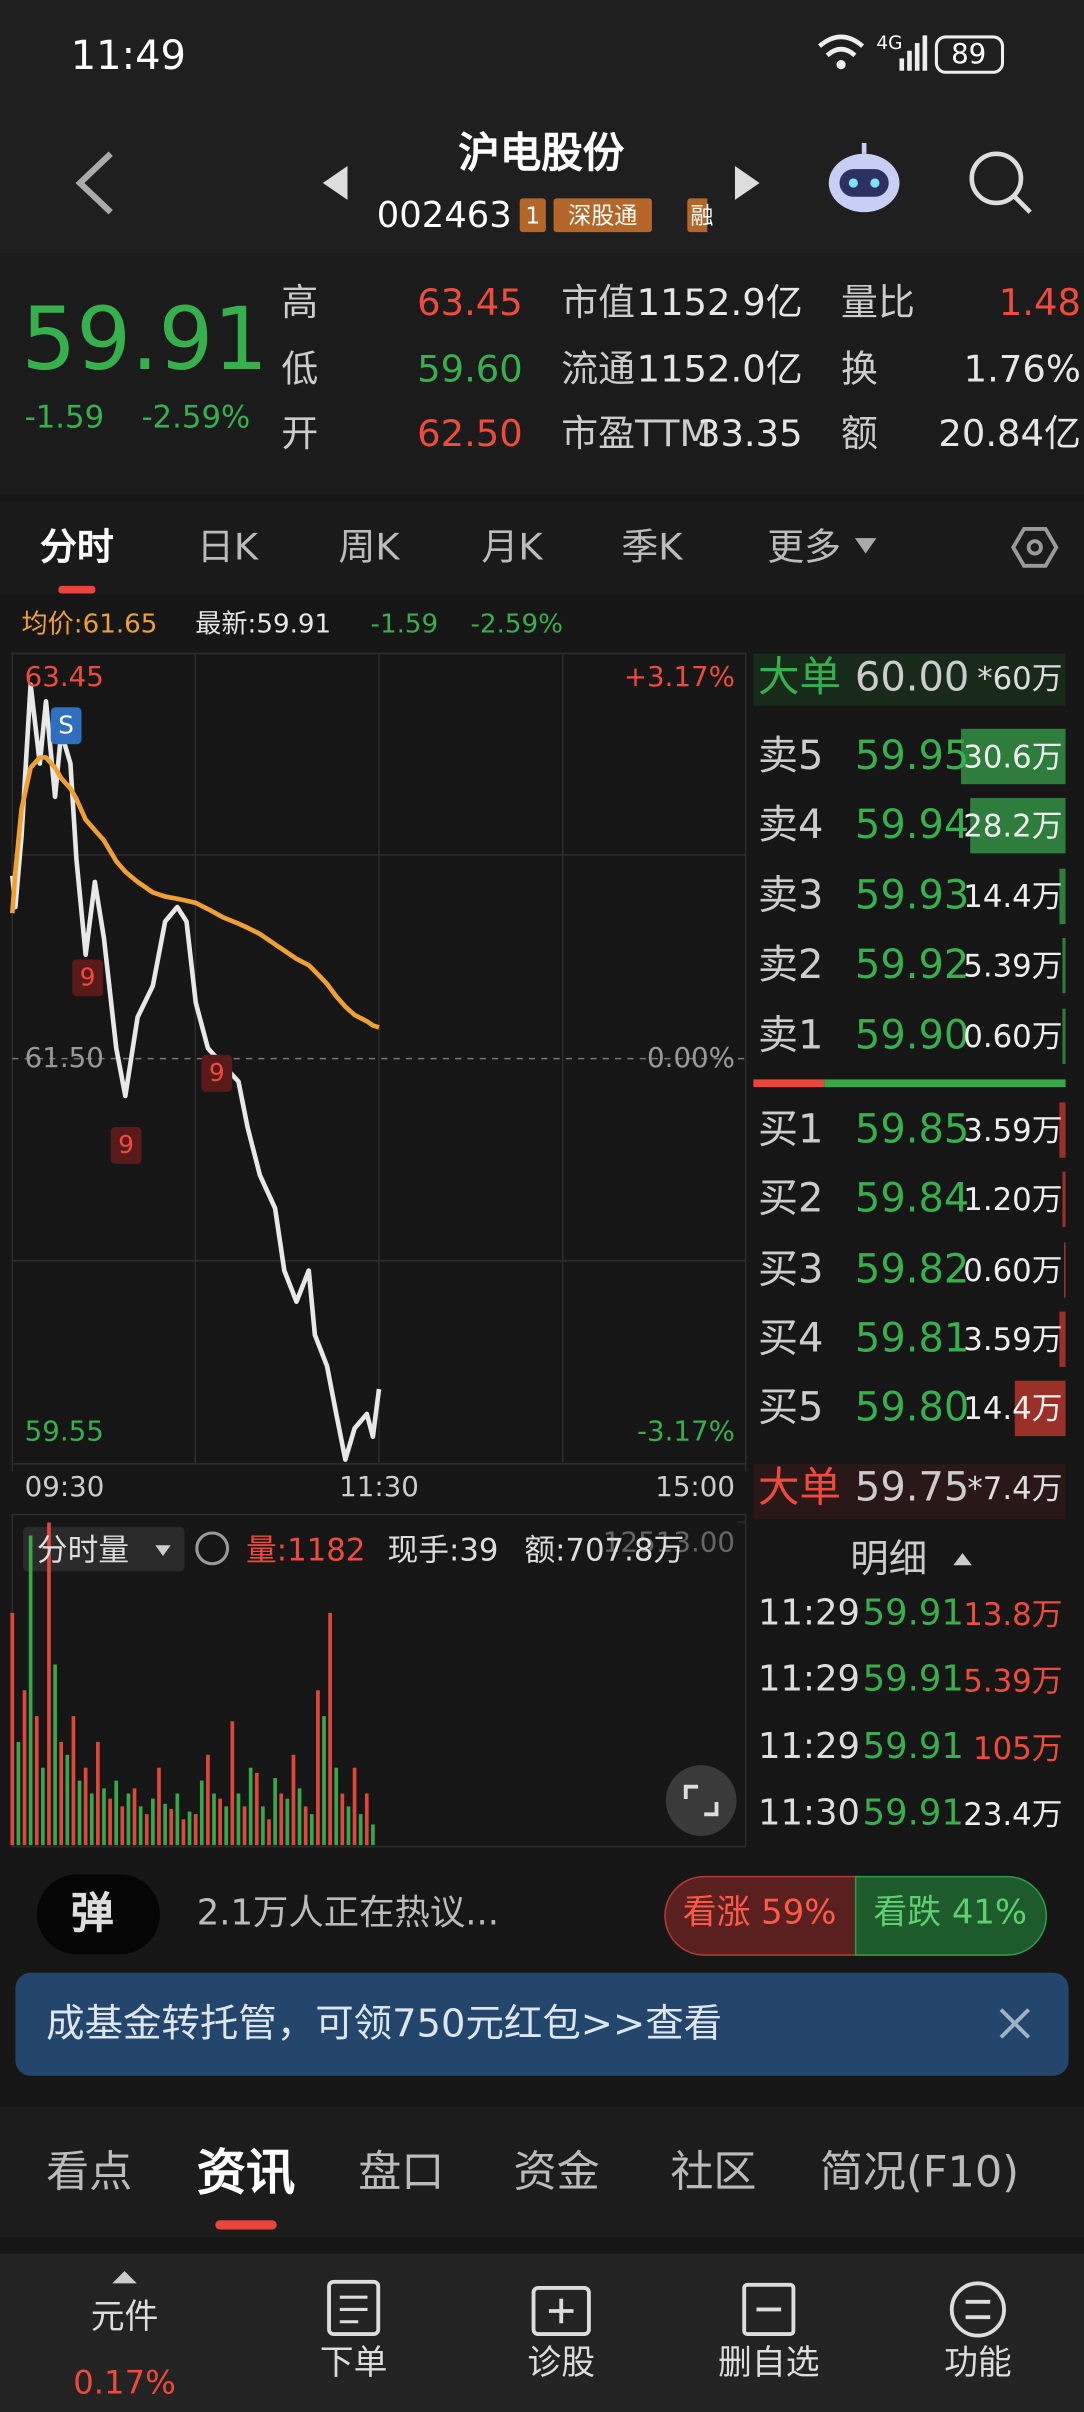  What do you see at coordinates (769, 2364) in the screenshot?
I see `nav-label: 删自选` at bounding box center [769, 2364].